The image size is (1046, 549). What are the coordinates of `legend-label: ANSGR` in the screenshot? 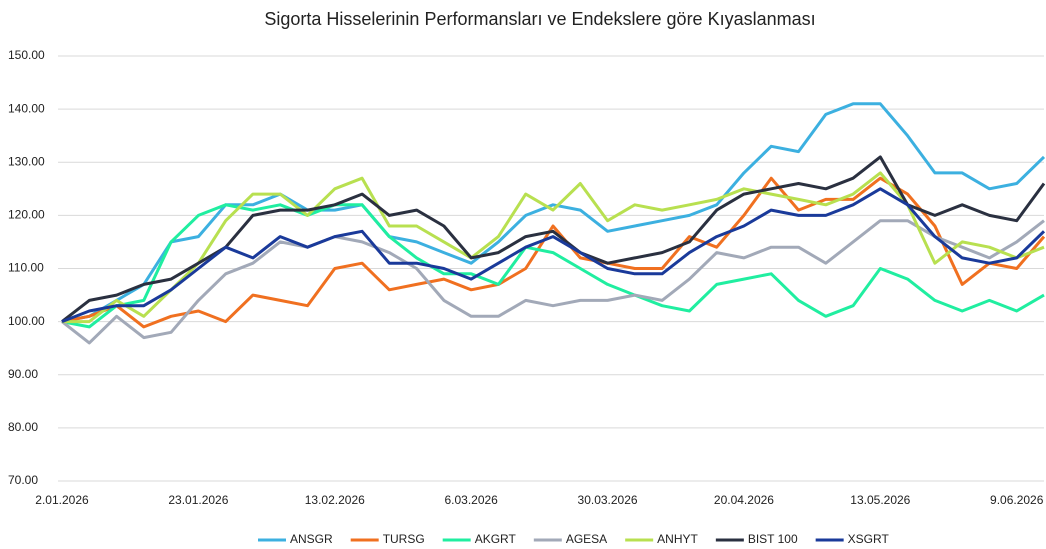 It's located at (311, 539).